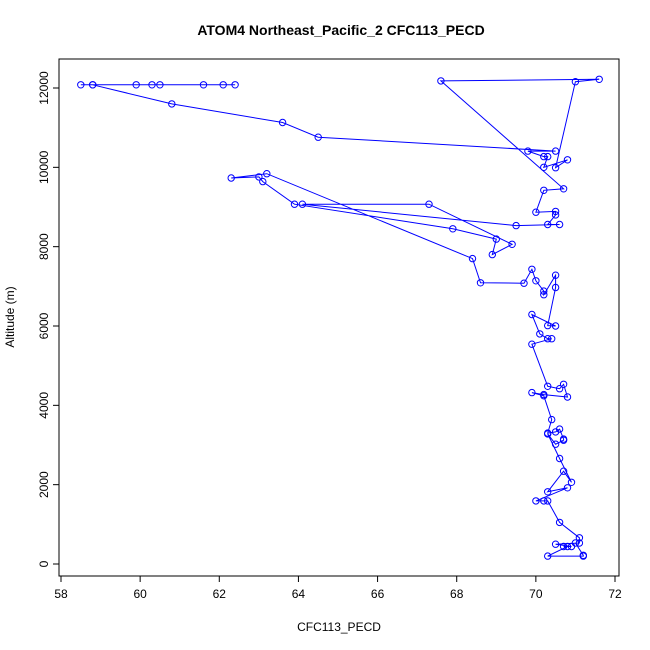 Image resolution: width=650 pixels, height=650 pixels. I want to click on y-tick-label: 12000, so click(44, 88).